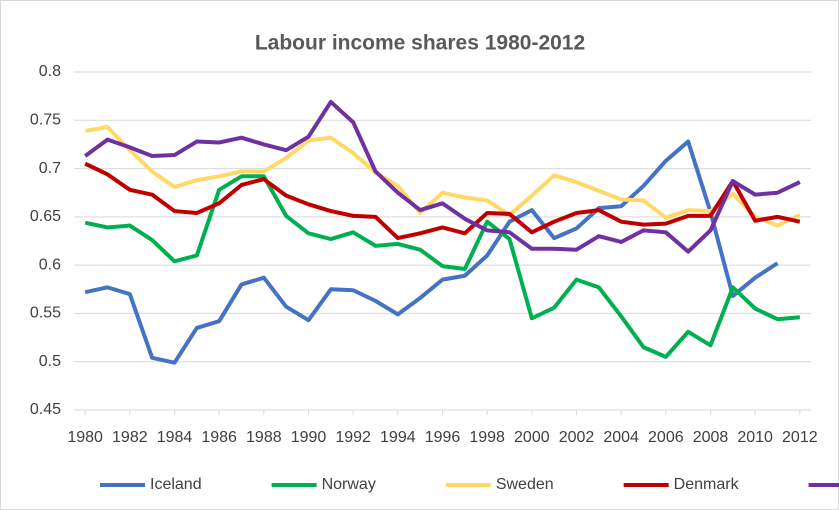  I want to click on legend-label: Iceland, so click(176, 484).